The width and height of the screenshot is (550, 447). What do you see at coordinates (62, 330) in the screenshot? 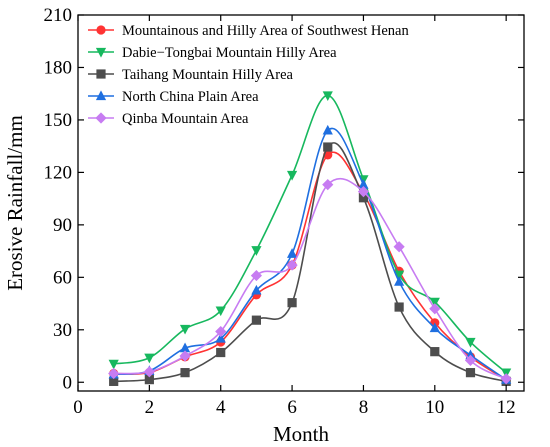
I see `y-tick-label: 30` at bounding box center [62, 330].